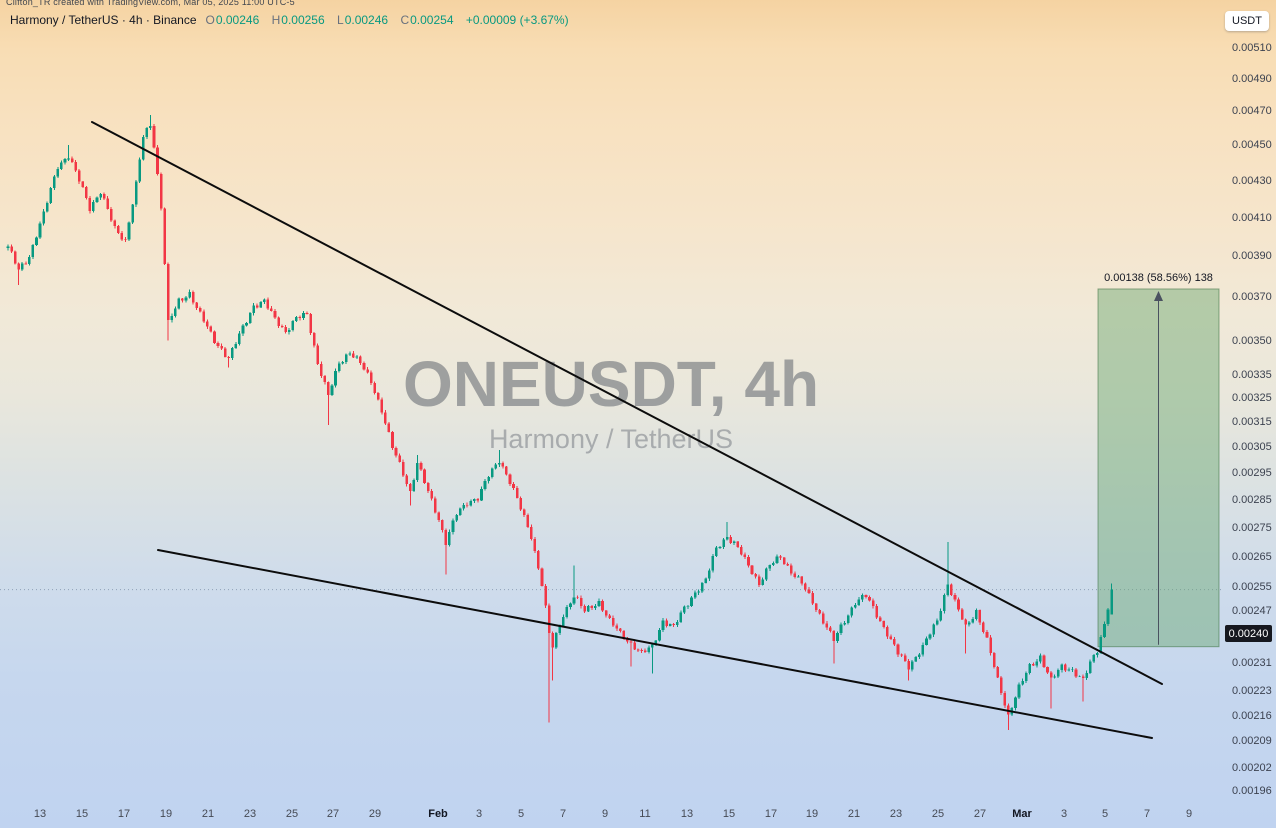 This screenshot has width=1276, height=828. What do you see at coordinates (1252, 767) in the screenshot?
I see `price-tick: 0.00202` at bounding box center [1252, 767].